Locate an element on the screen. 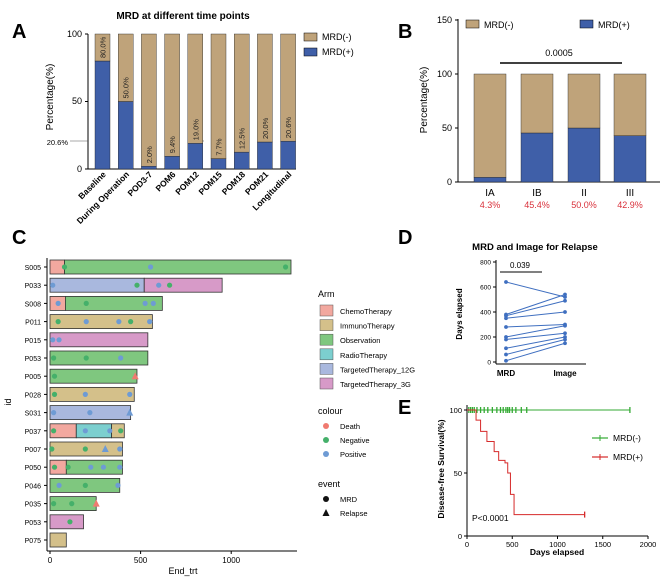  panel-c-row-id: P037 is located at coordinates (33, 432).